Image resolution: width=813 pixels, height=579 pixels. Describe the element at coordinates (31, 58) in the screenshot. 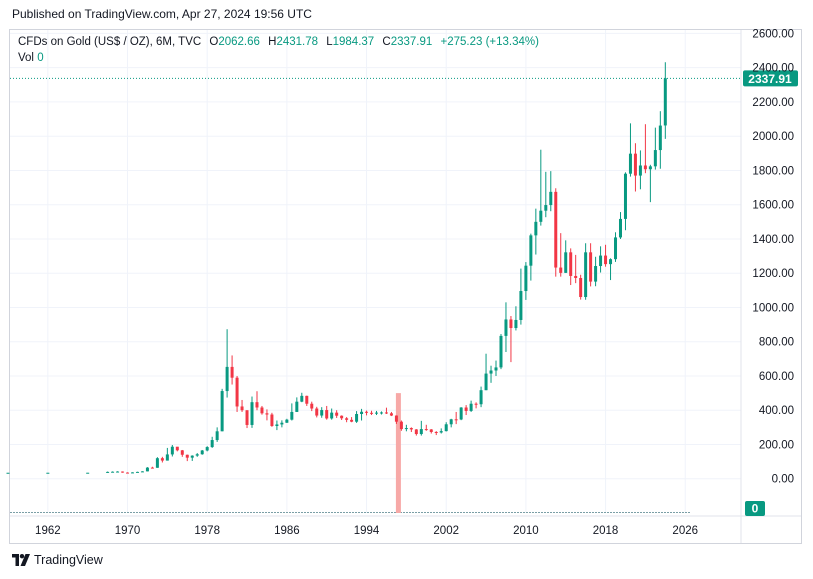

I see `volume-legend: Vol 0` at that location.